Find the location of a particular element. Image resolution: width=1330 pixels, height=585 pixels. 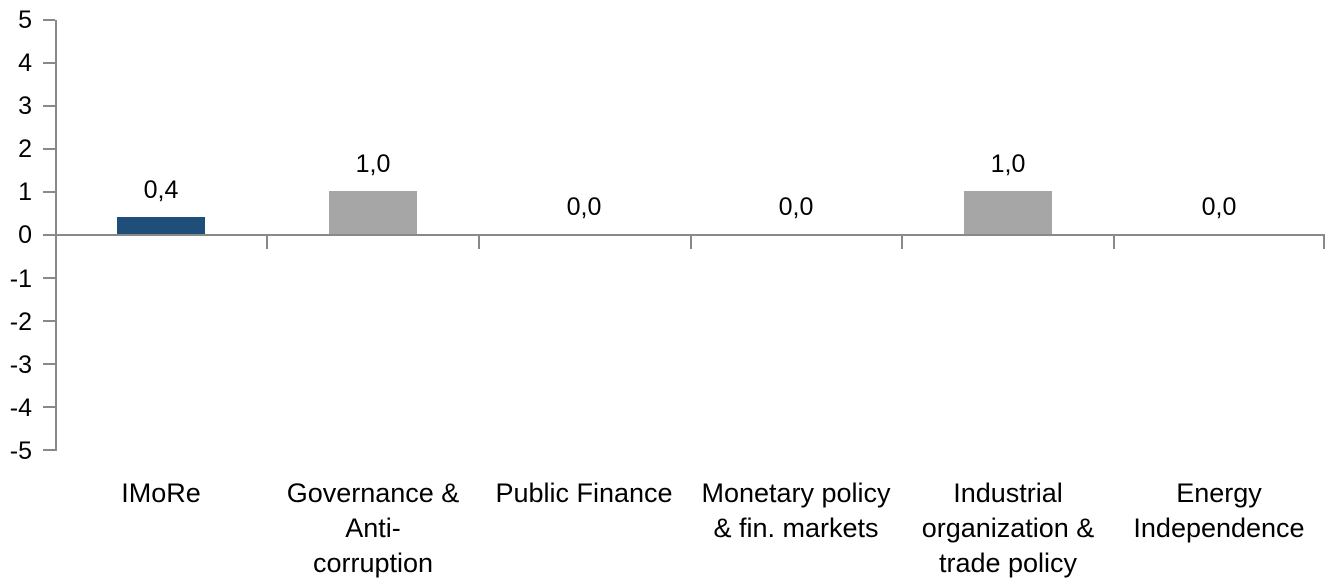

y-axis-label: 1 is located at coordinates (25, 192).